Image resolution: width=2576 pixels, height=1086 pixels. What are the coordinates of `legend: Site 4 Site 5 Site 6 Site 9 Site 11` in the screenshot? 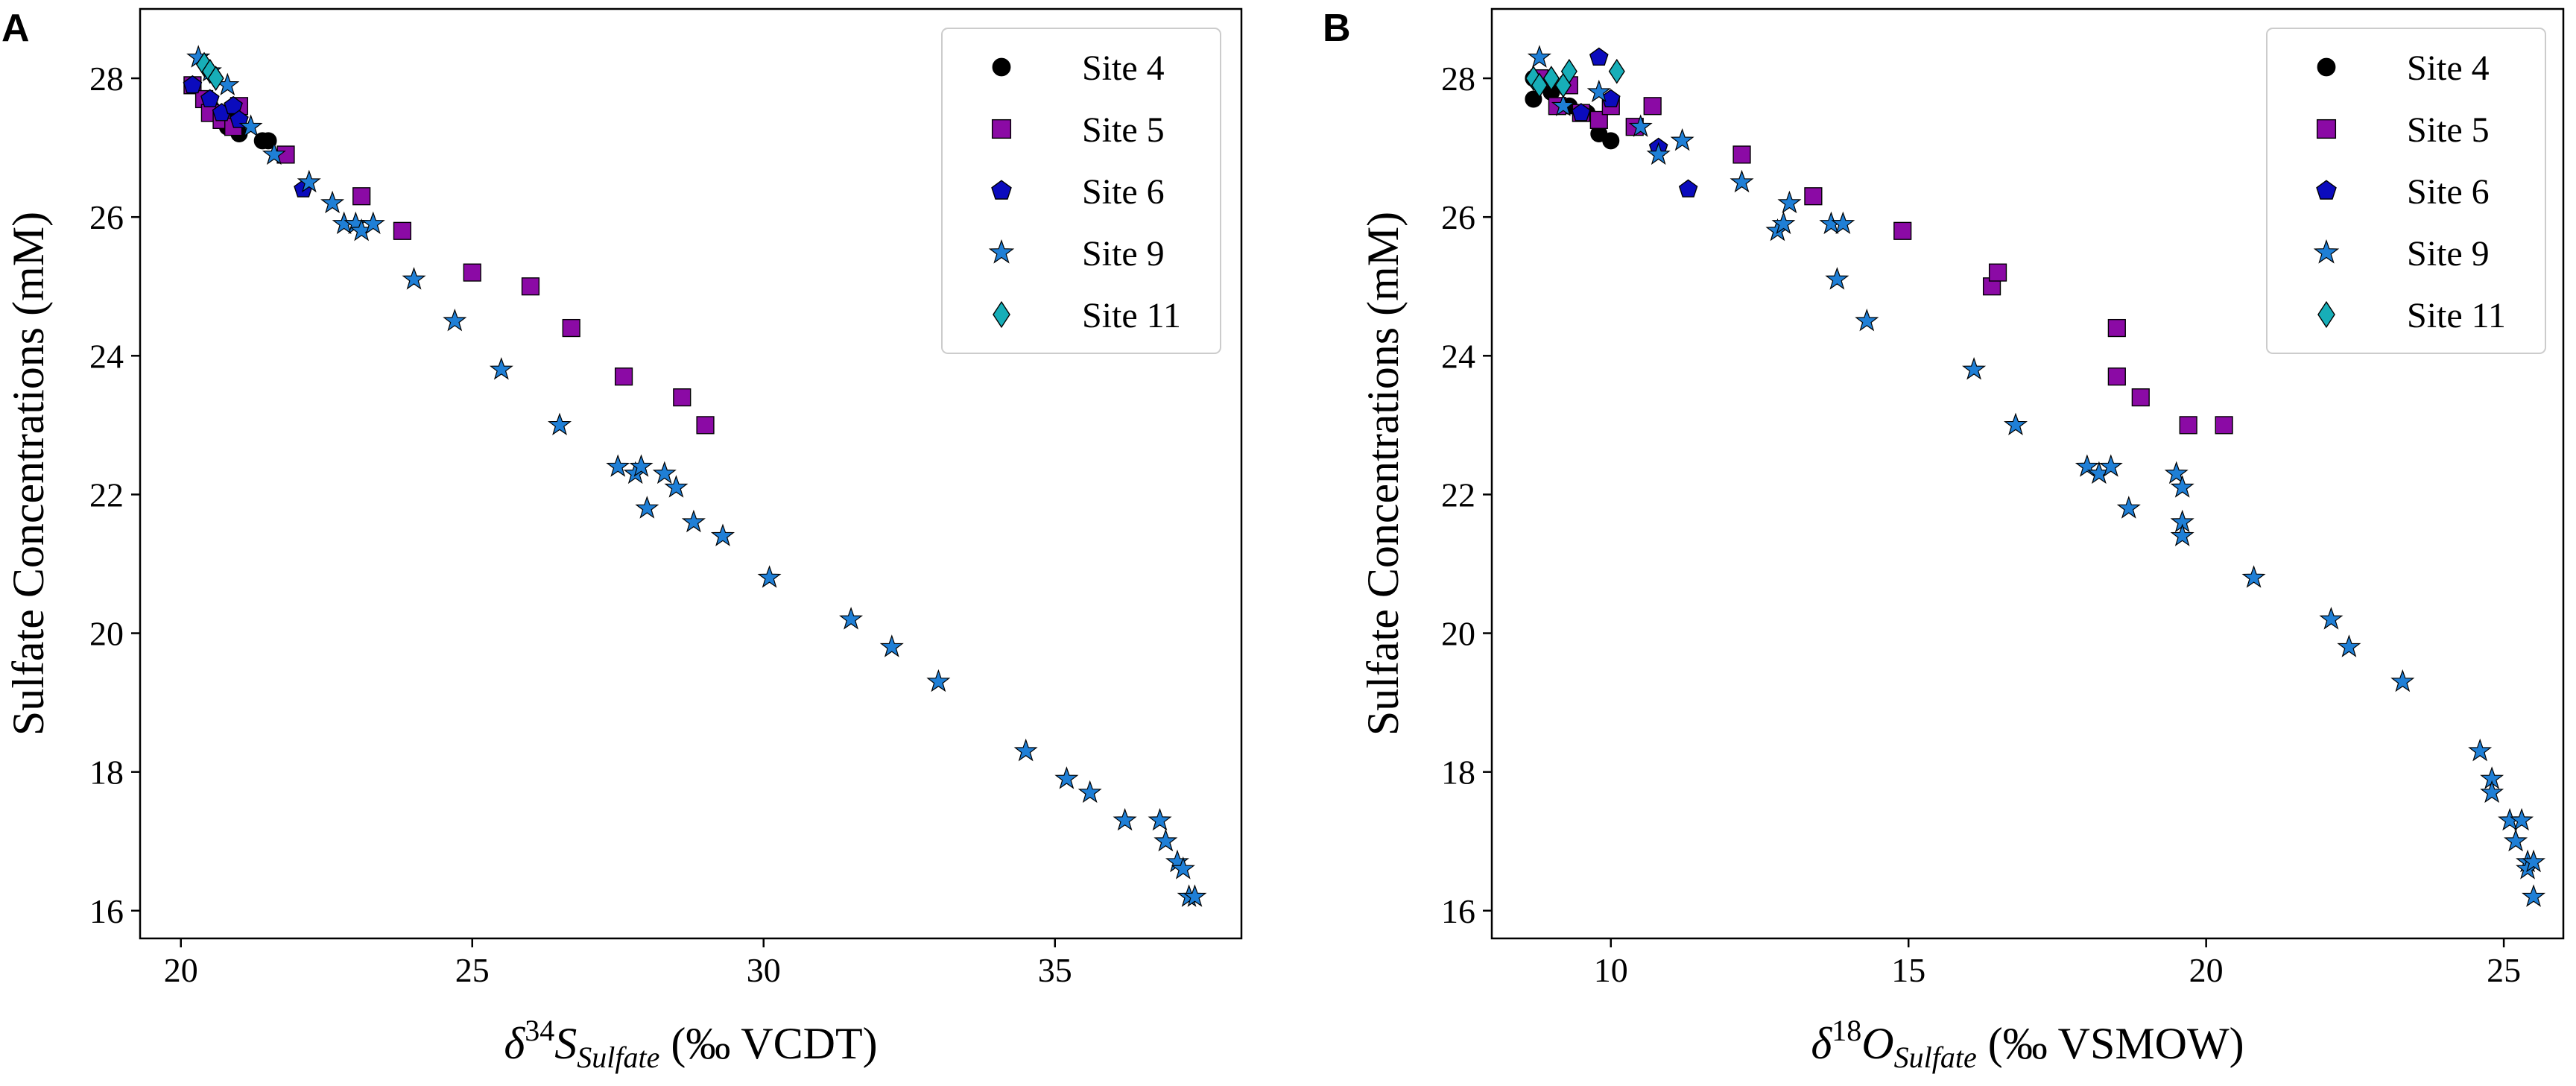 It's located at (2406, 191).